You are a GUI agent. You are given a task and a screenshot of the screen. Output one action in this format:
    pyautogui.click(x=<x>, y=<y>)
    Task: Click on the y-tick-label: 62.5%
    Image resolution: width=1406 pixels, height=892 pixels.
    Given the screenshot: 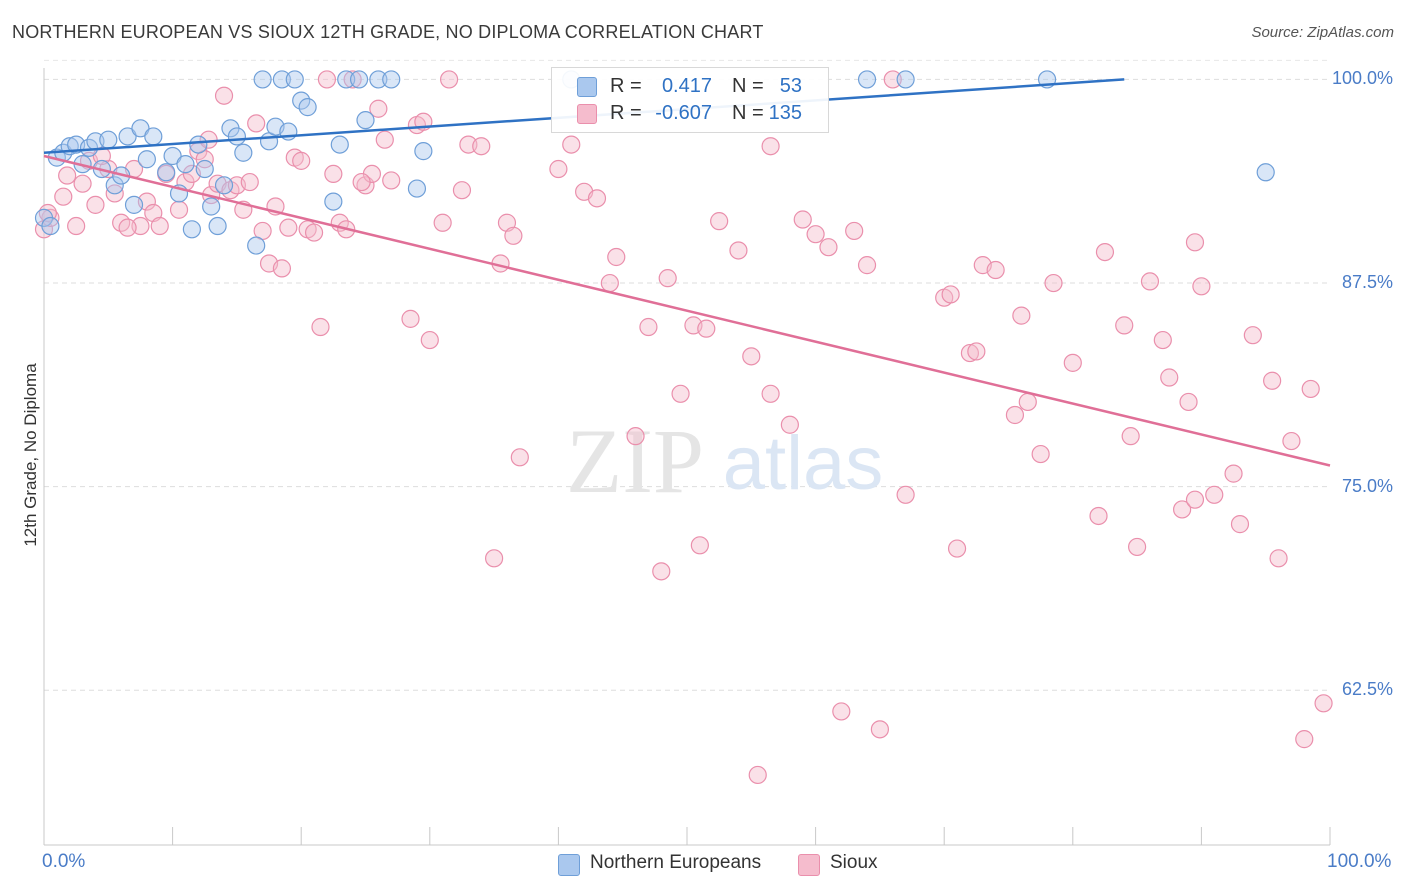 What is the action you would take?
    pyautogui.click(x=1367, y=689)
    